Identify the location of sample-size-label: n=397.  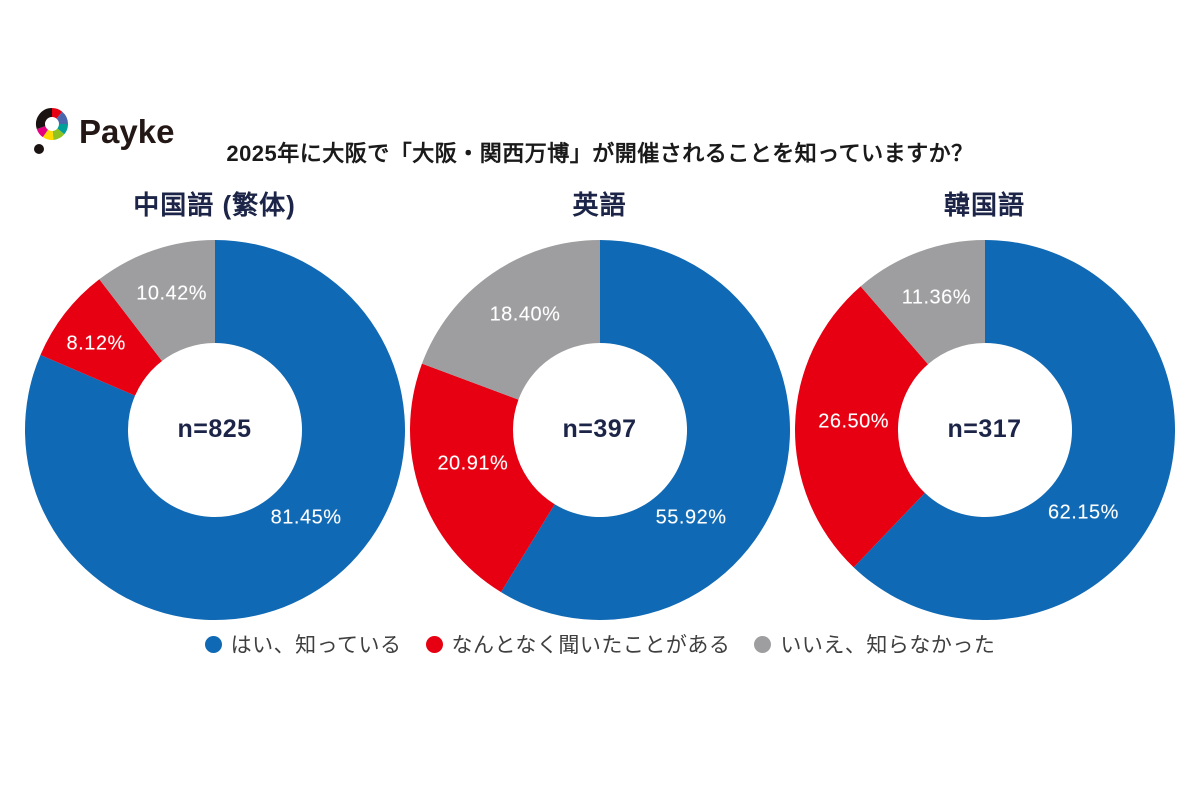
(599, 428).